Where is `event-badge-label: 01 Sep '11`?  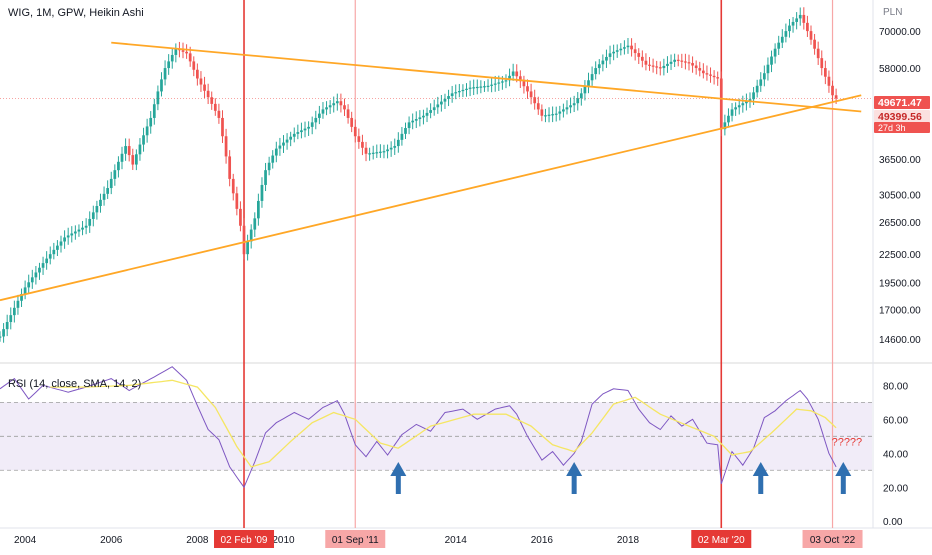 event-badge-label: 01 Sep '11 is located at coordinates (355, 540).